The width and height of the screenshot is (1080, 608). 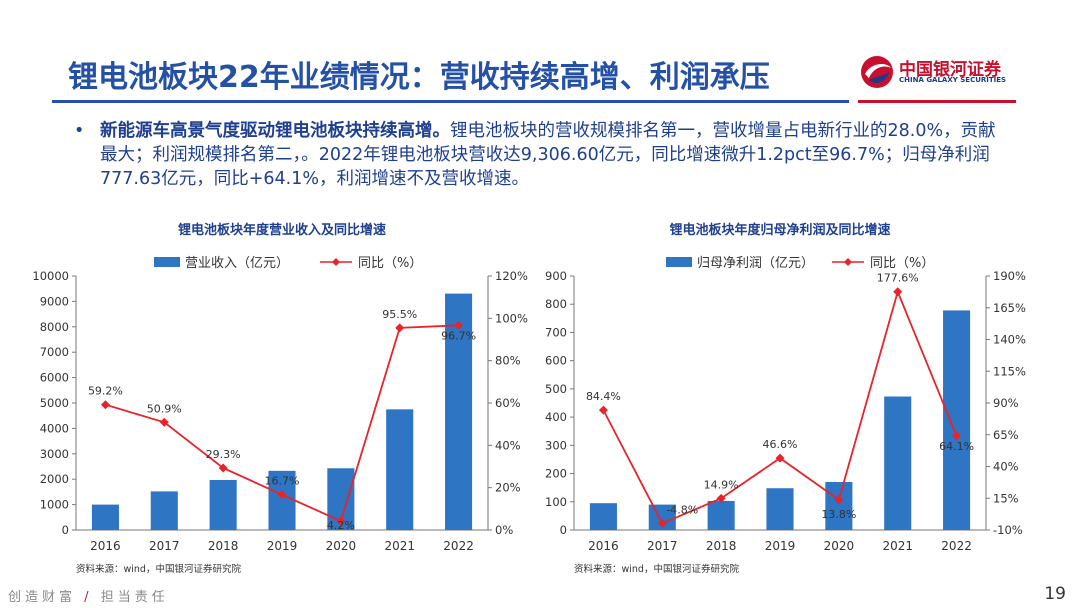 What do you see at coordinates (282, 481) in the screenshot?
I see `yoy-data-label: 16.7%` at bounding box center [282, 481].